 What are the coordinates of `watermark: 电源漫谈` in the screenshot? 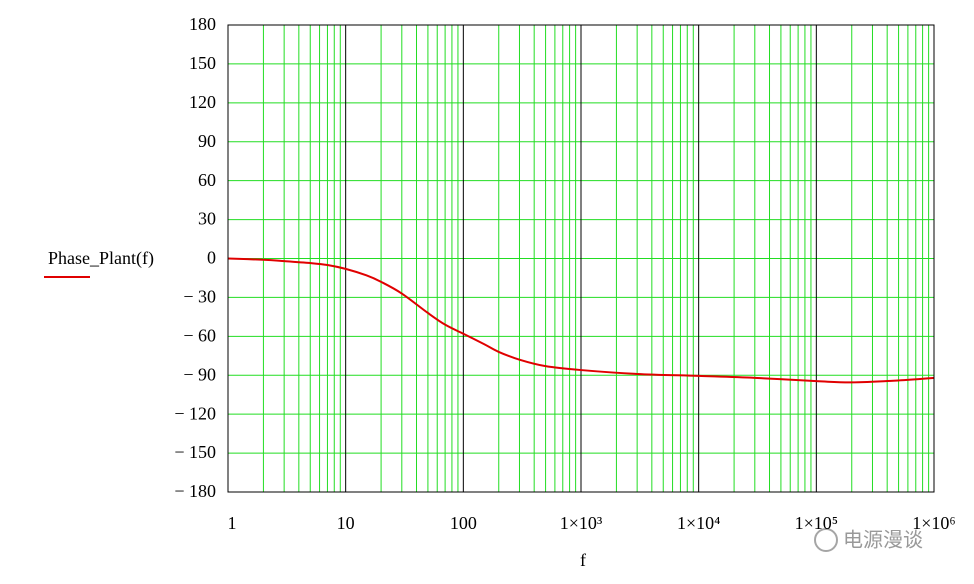 It's located at (868, 540).